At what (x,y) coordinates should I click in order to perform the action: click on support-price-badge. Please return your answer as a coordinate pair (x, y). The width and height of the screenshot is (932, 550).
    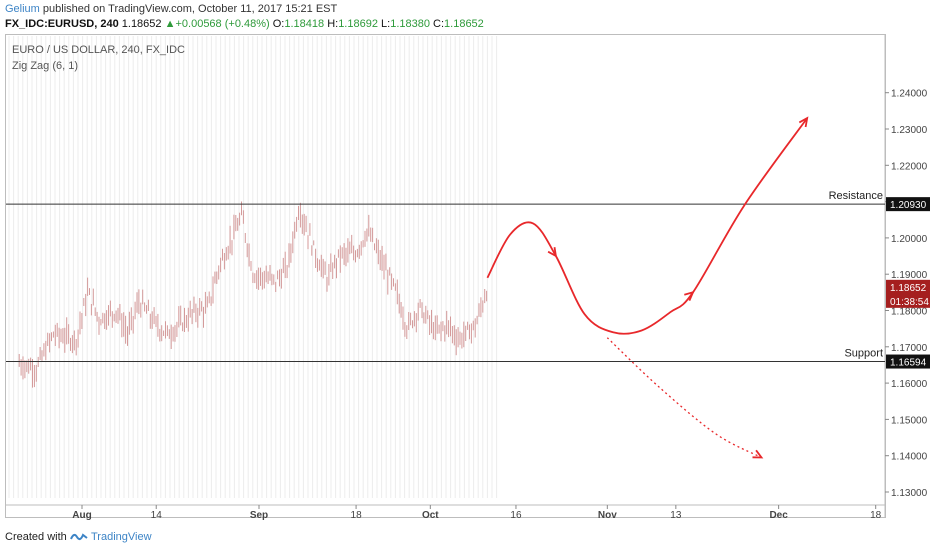
    Looking at the image, I should click on (908, 361).